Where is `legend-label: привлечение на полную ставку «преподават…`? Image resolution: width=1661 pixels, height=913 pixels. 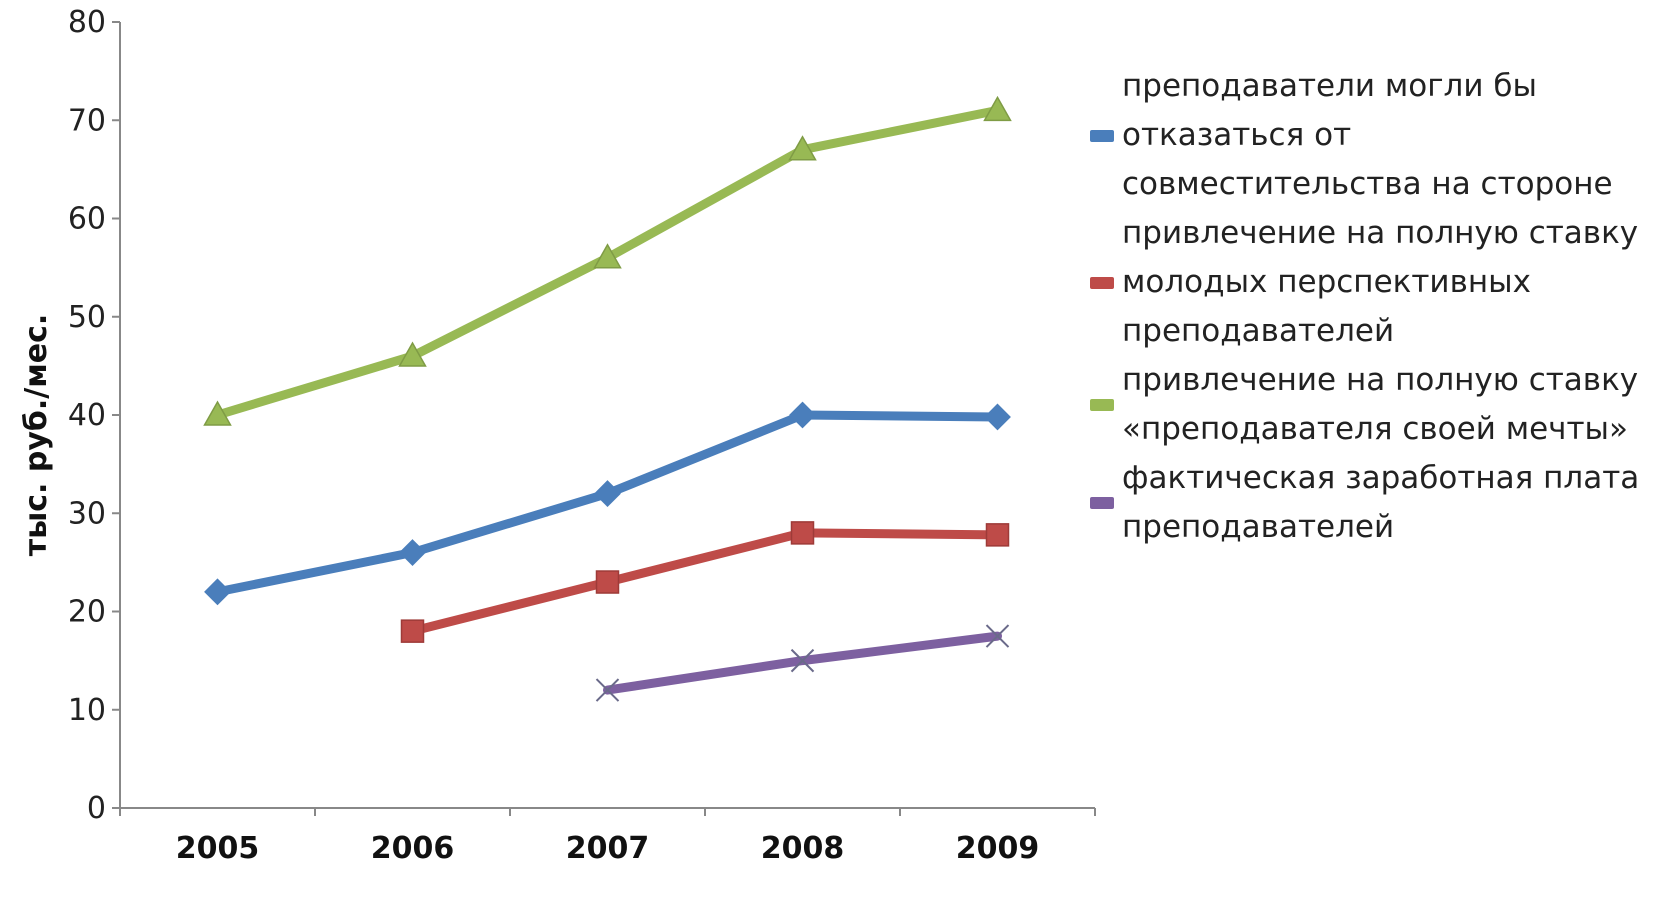 legend-label: привлечение на полную ставку «преподават… is located at coordinates (1380, 404).